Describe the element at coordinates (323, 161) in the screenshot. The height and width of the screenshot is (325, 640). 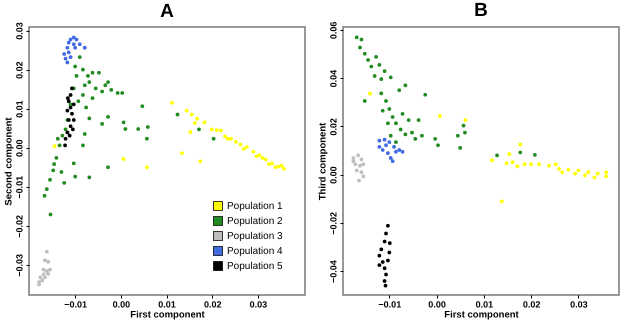
I see `y-axis-title: Third component` at that location.